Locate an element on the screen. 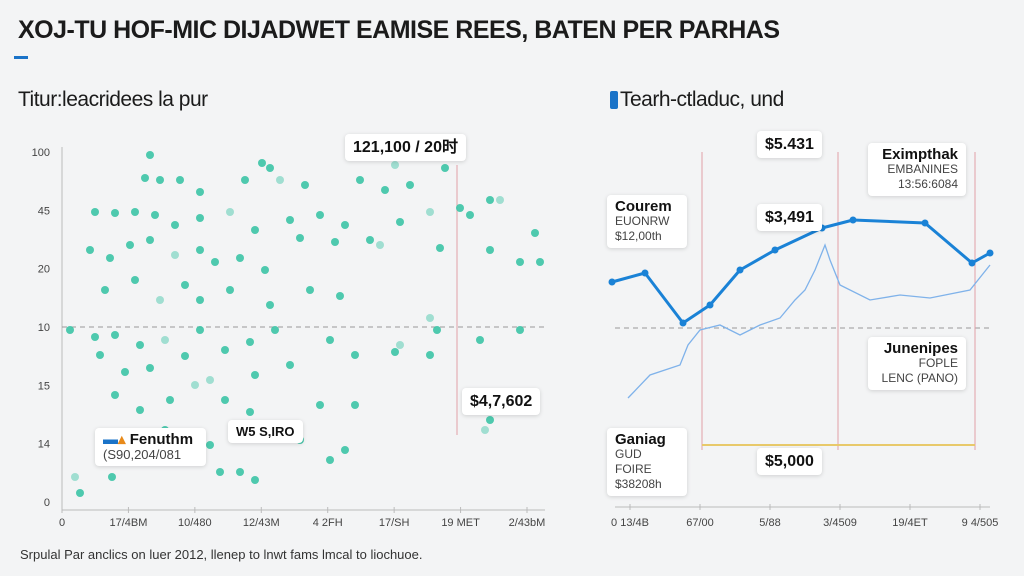 This screenshot has width=1024, height=576. annotation-line: 13:56:6084 is located at coordinates (927, 184).